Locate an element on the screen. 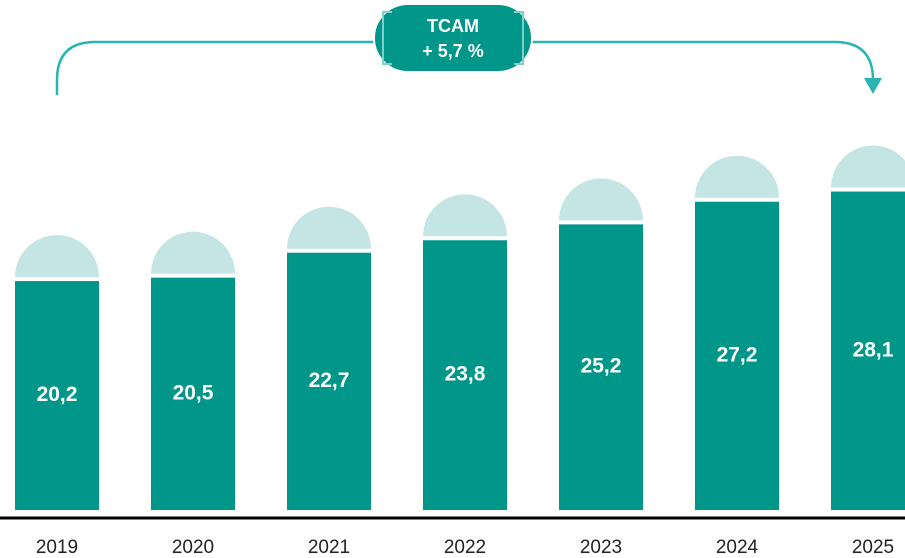 This screenshot has width=905, height=558. x-tick-label: 2020 is located at coordinates (193, 547).